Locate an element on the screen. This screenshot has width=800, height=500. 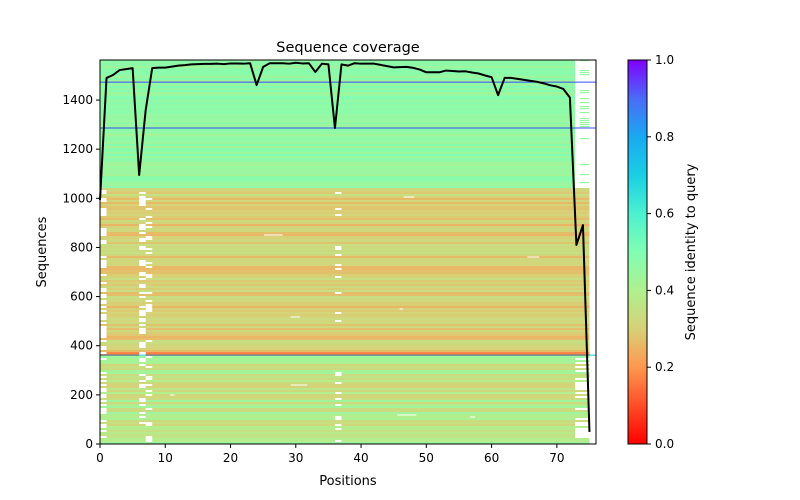
x-axis-label: Positions is located at coordinates (348, 481).